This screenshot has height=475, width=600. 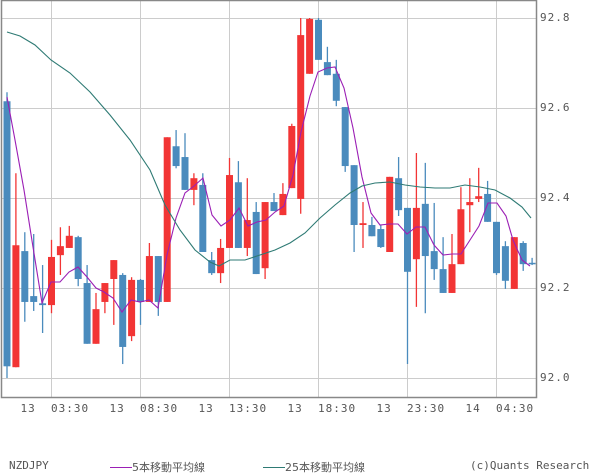 I want to click on legend-item-ma25: 25本移動平均線, so click(x=314, y=467).